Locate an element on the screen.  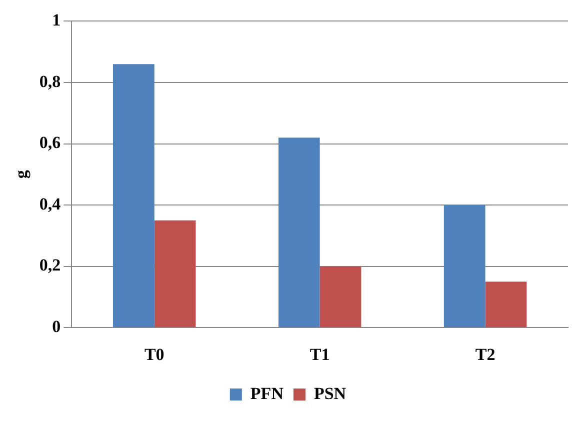
y-axis-title: g is located at coordinates (21, 174).